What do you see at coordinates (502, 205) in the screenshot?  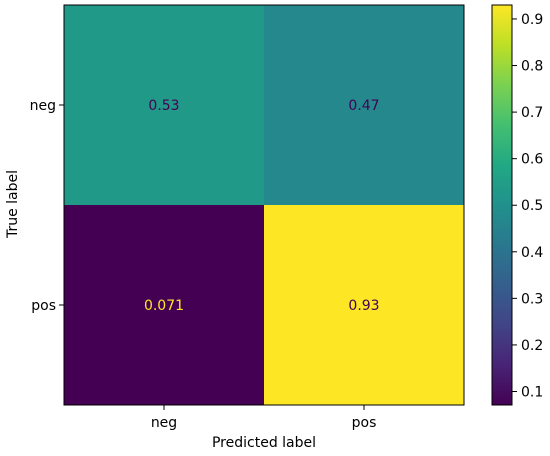 I see `colorbar-gradient` at bounding box center [502, 205].